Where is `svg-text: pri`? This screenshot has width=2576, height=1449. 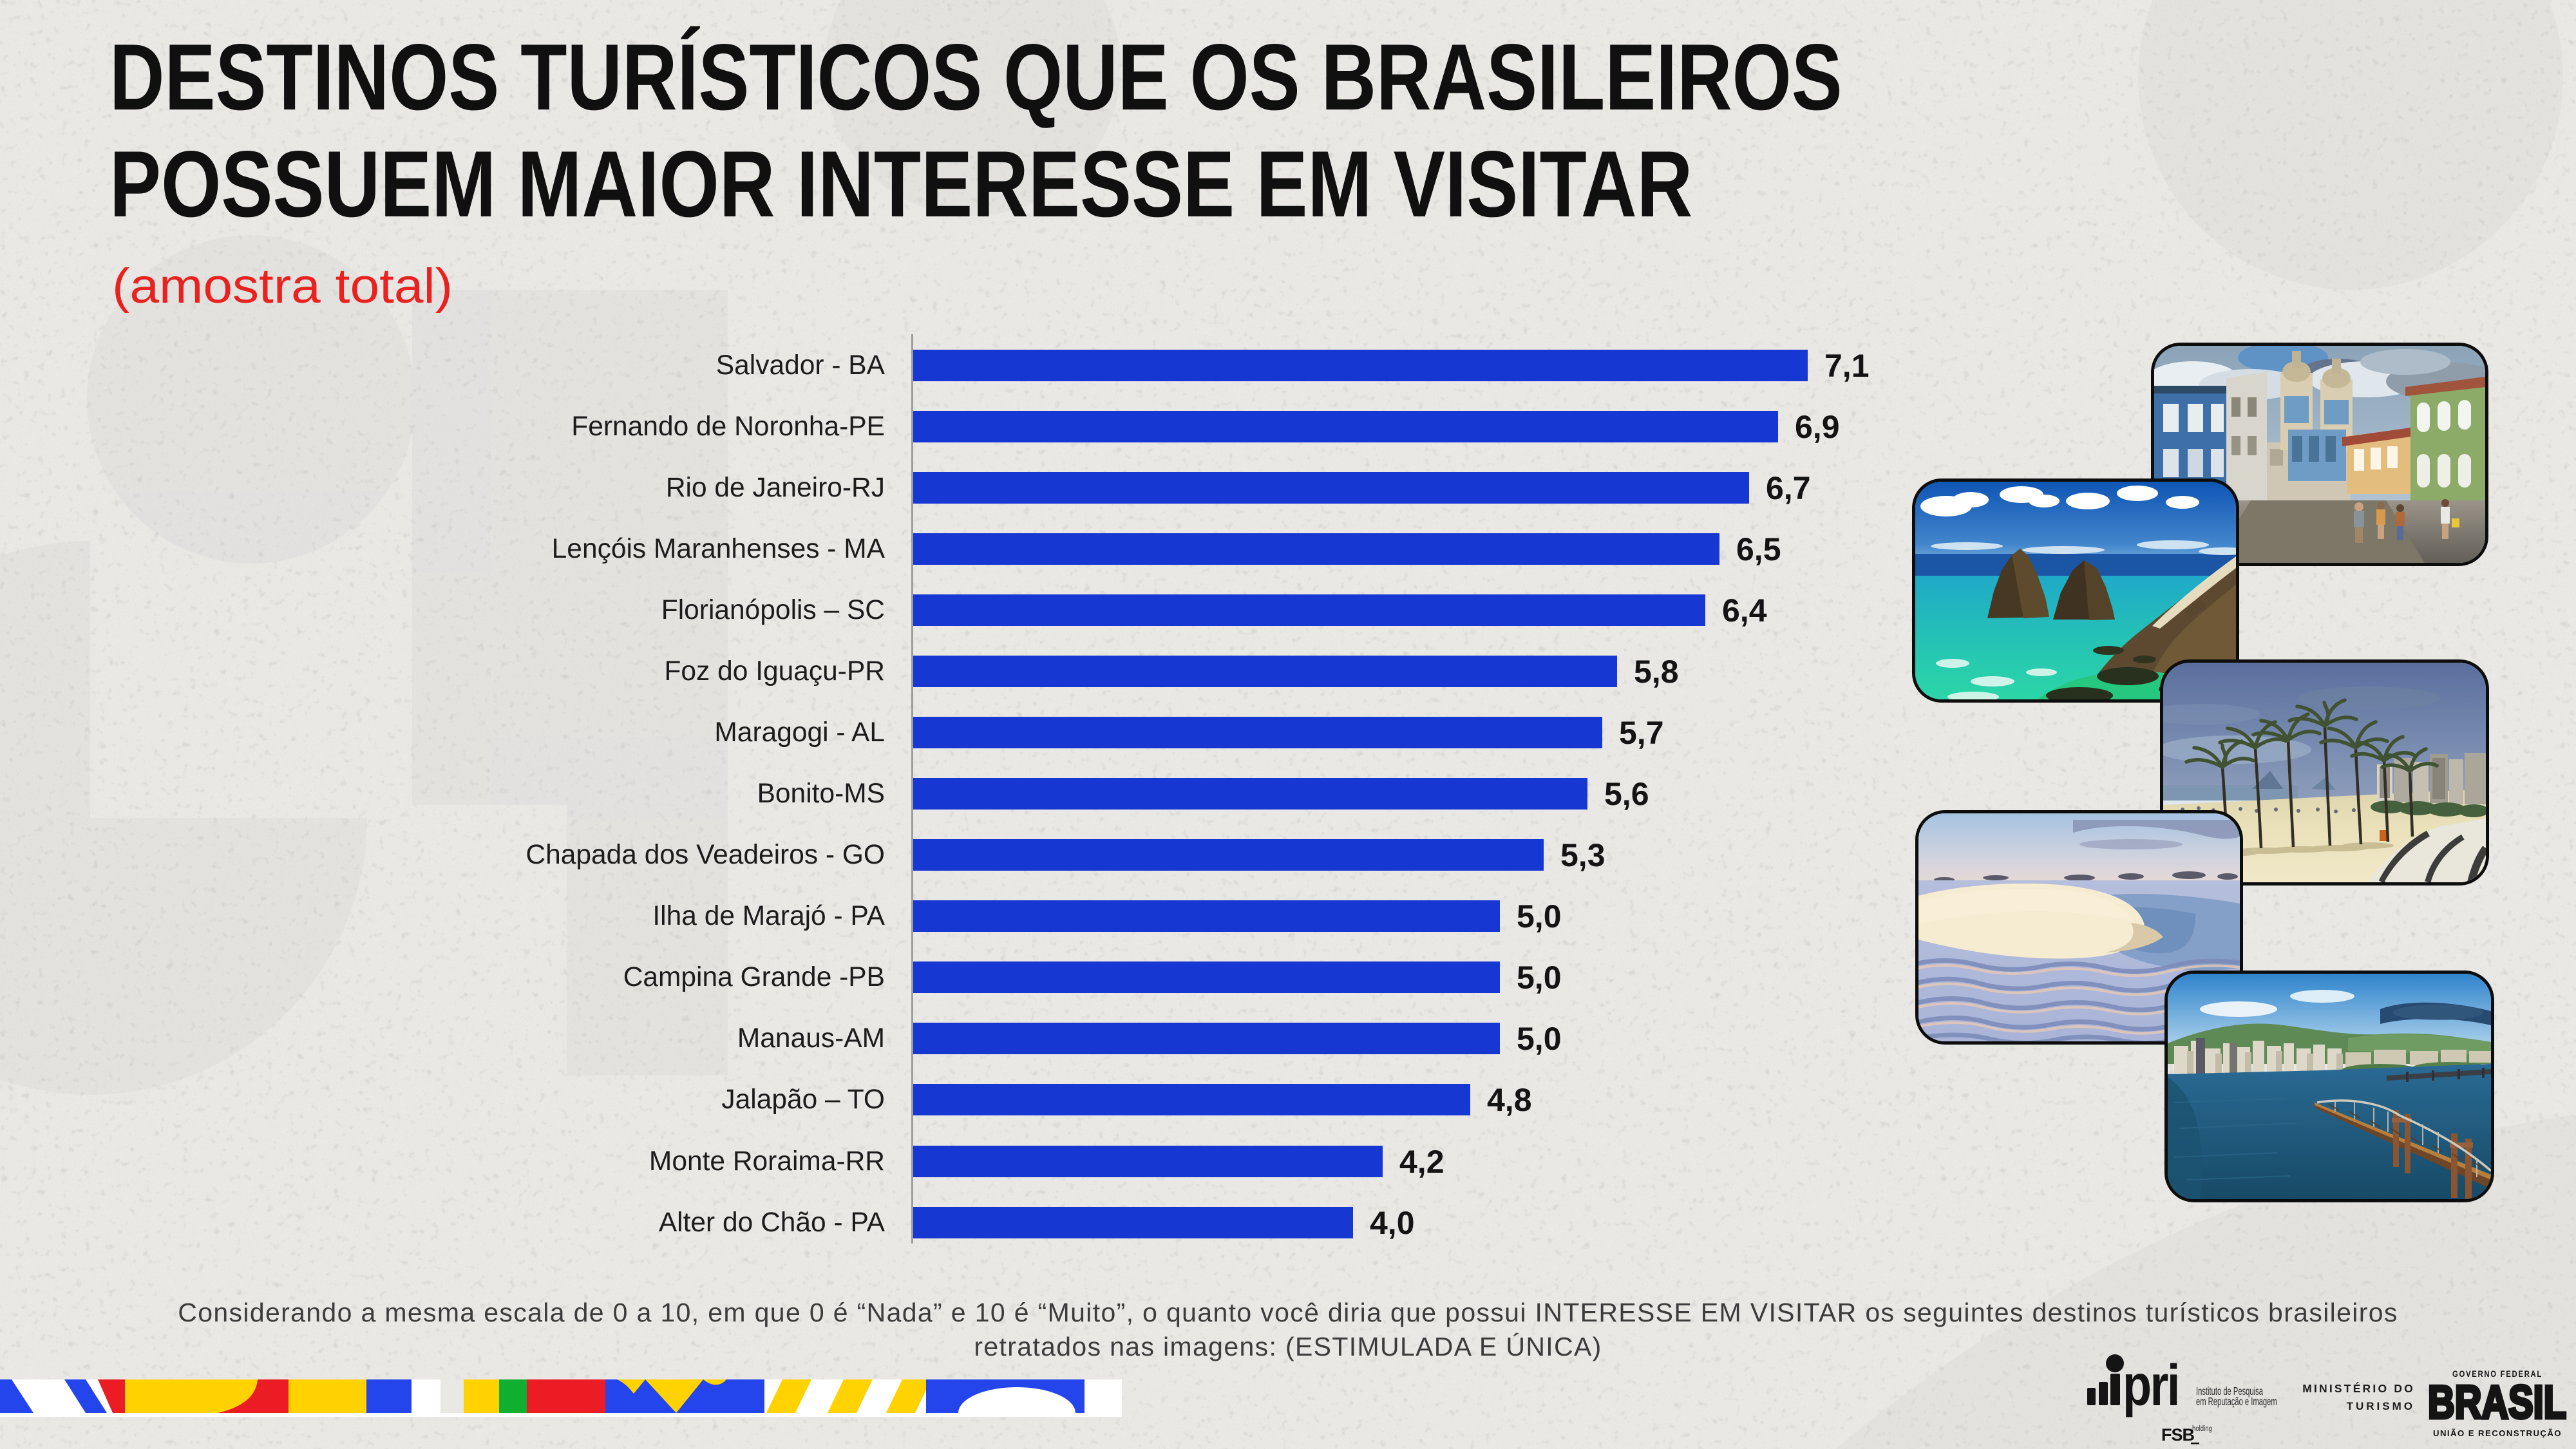 svg-text: pri is located at coordinates (2151, 1386).